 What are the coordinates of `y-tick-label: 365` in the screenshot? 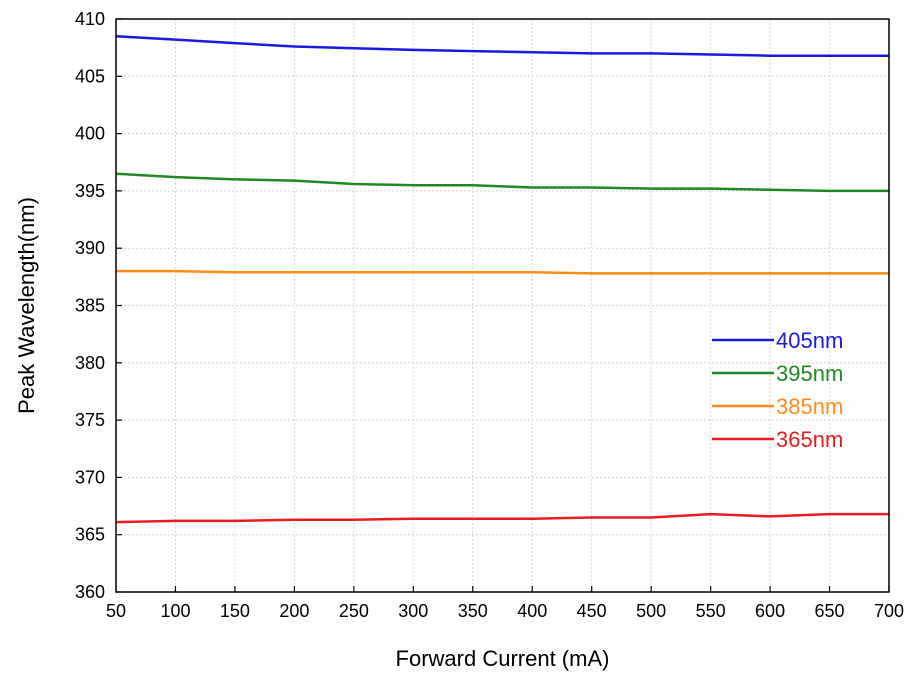 It's located at (90, 535).